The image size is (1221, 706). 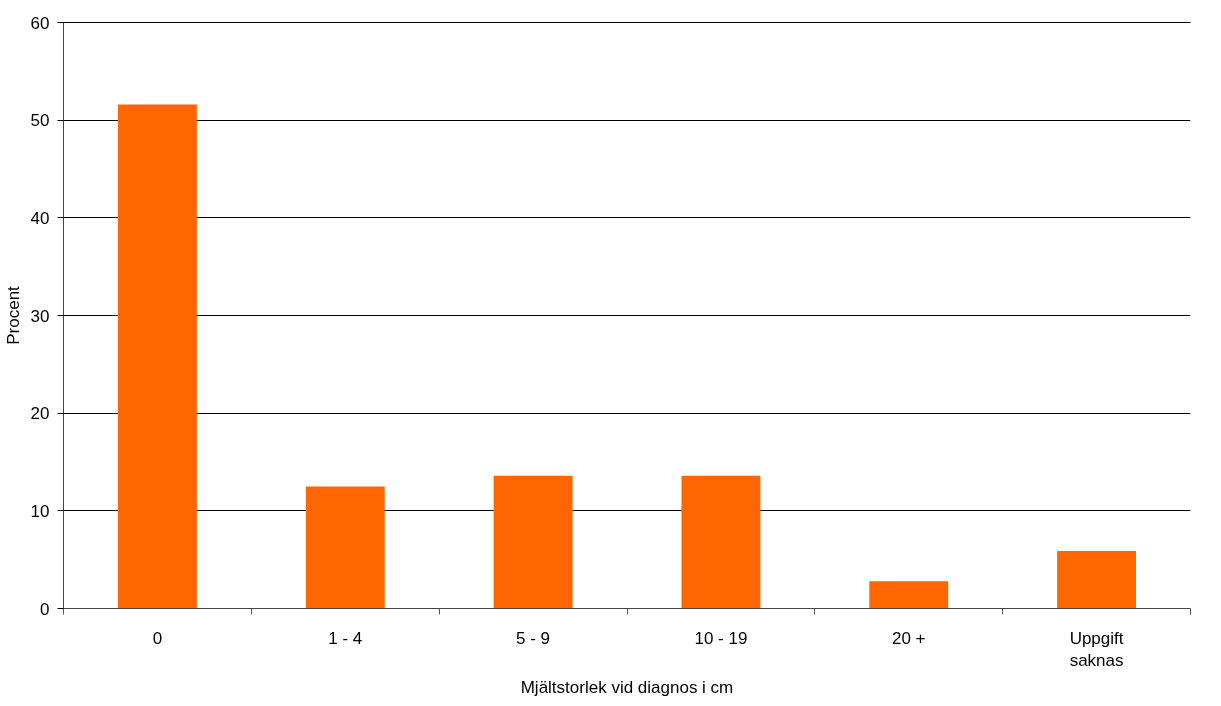 What do you see at coordinates (345, 638) in the screenshot?
I see `x-tick-label: 1 - 4` at bounding box center [345, 638].